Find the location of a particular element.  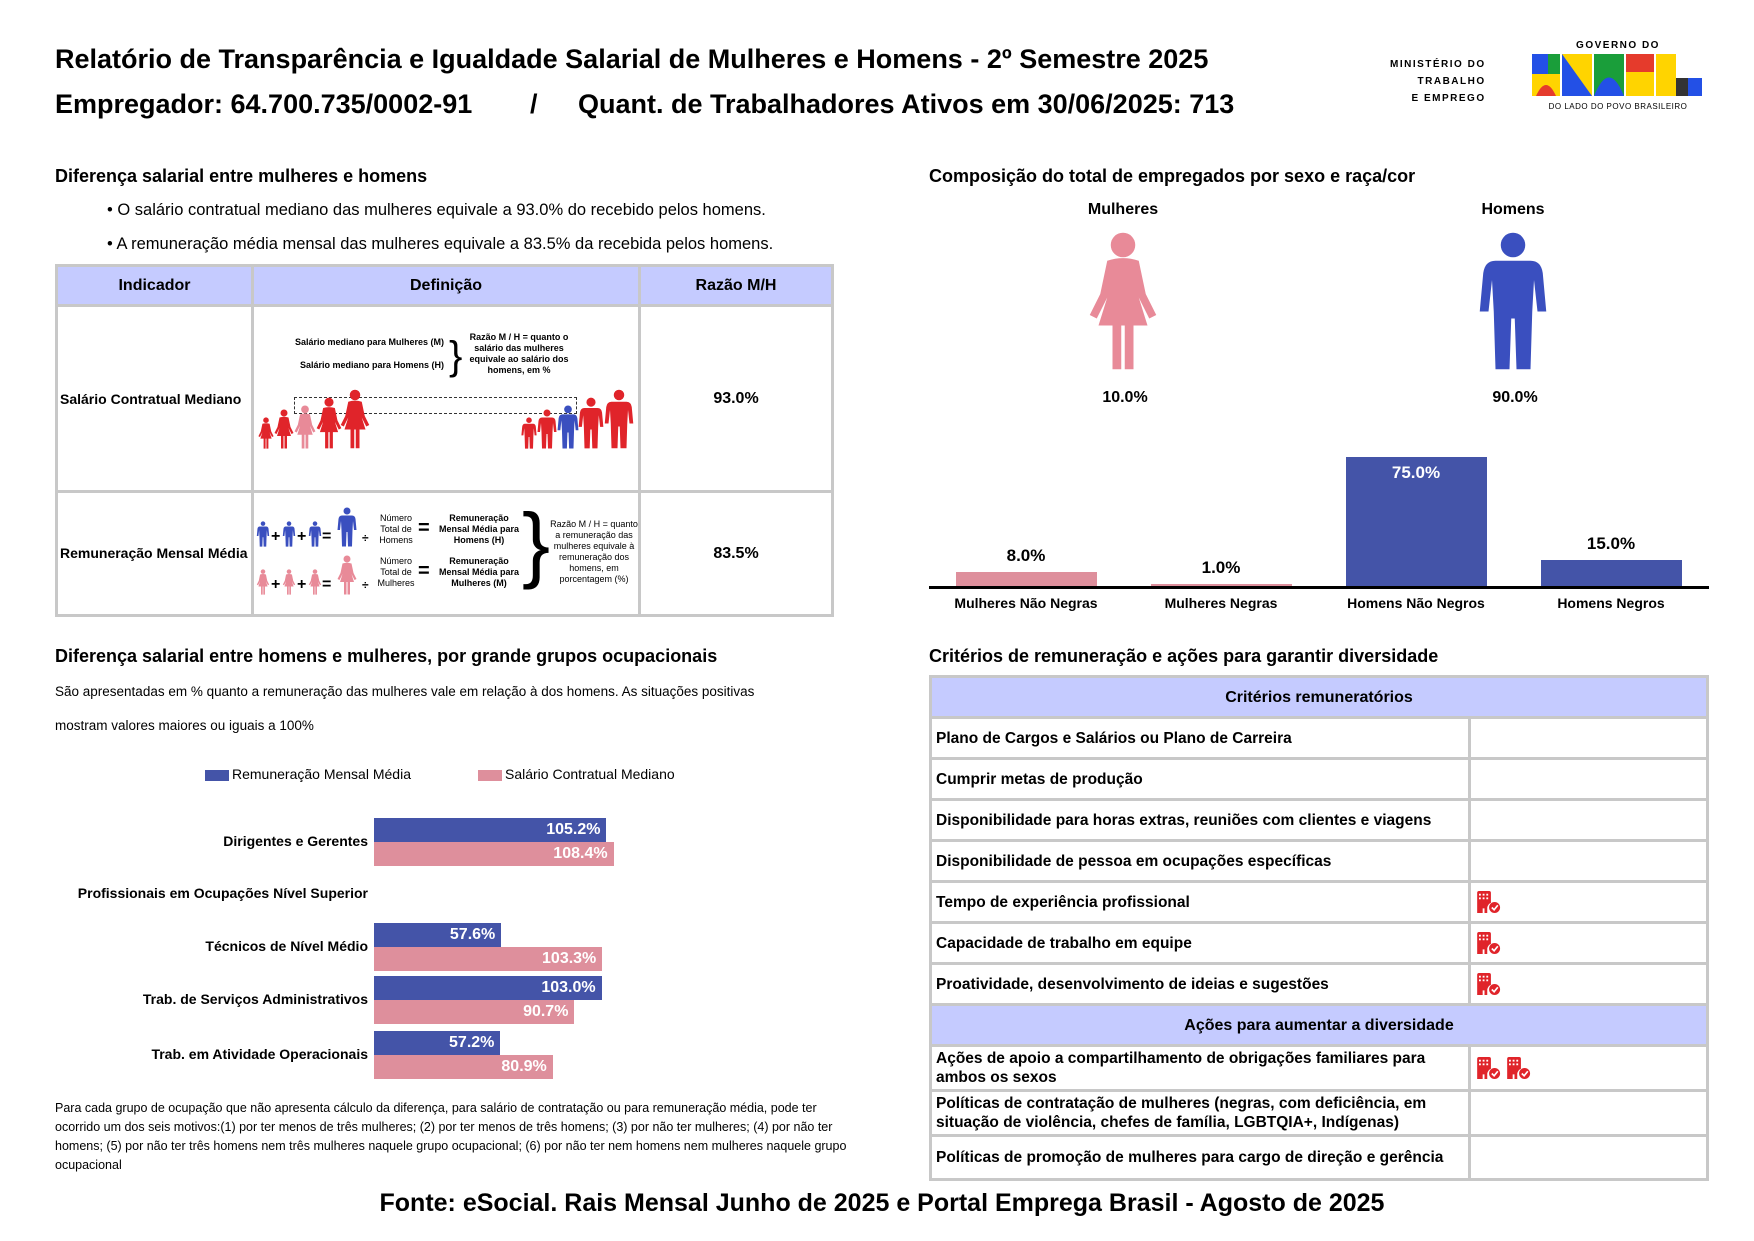

category-label: Mulheres Não Negras is located at coordinates (1026, 603).